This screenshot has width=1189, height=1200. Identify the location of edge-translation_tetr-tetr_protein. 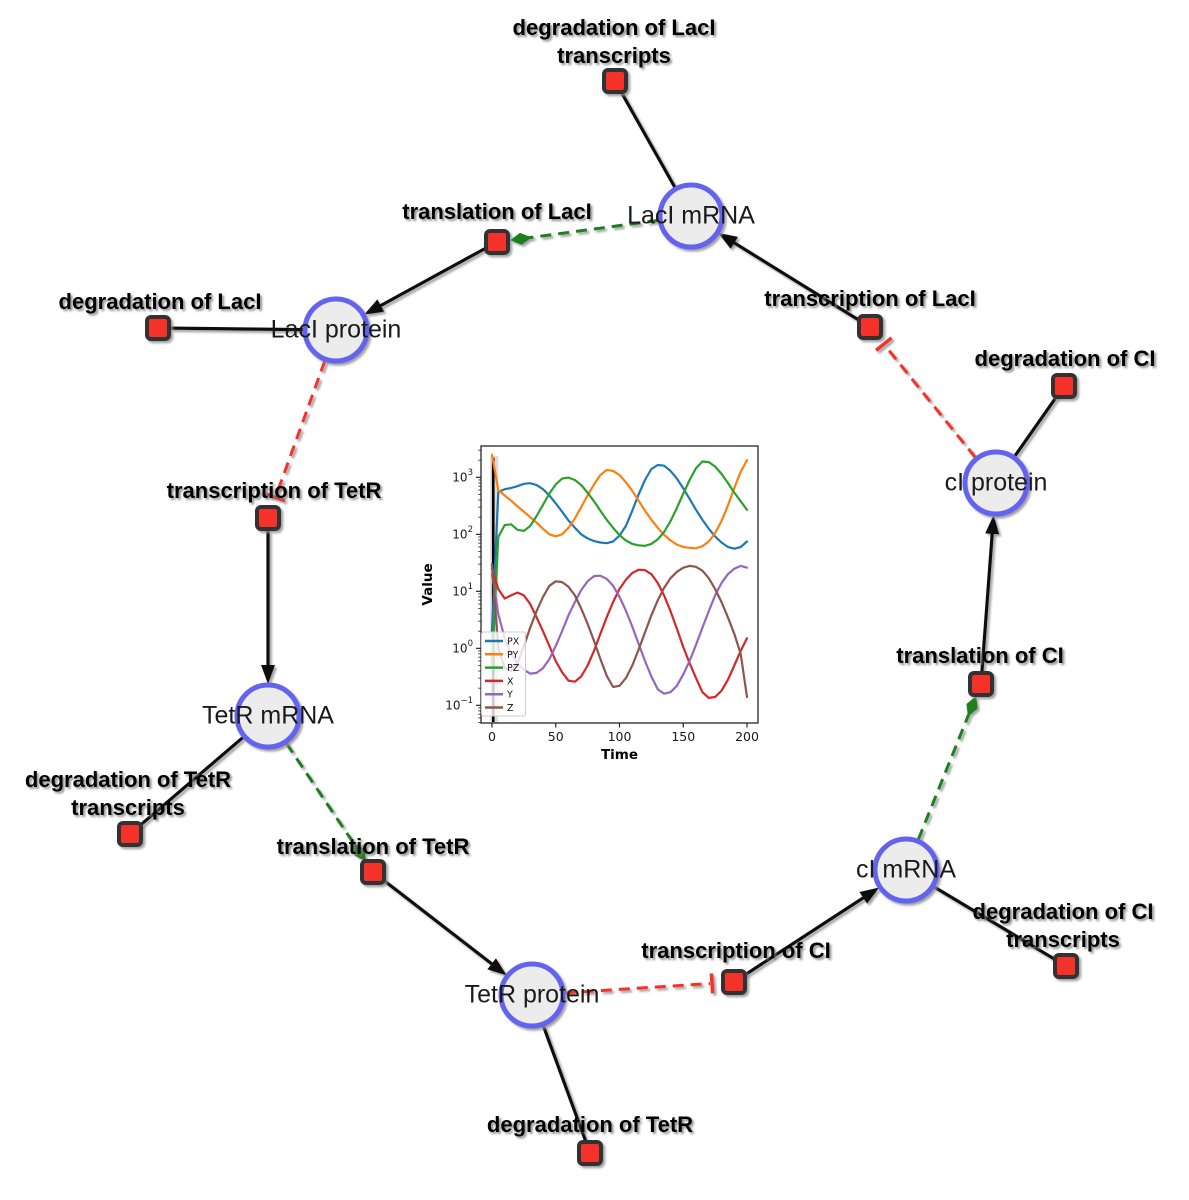
(438, 922).